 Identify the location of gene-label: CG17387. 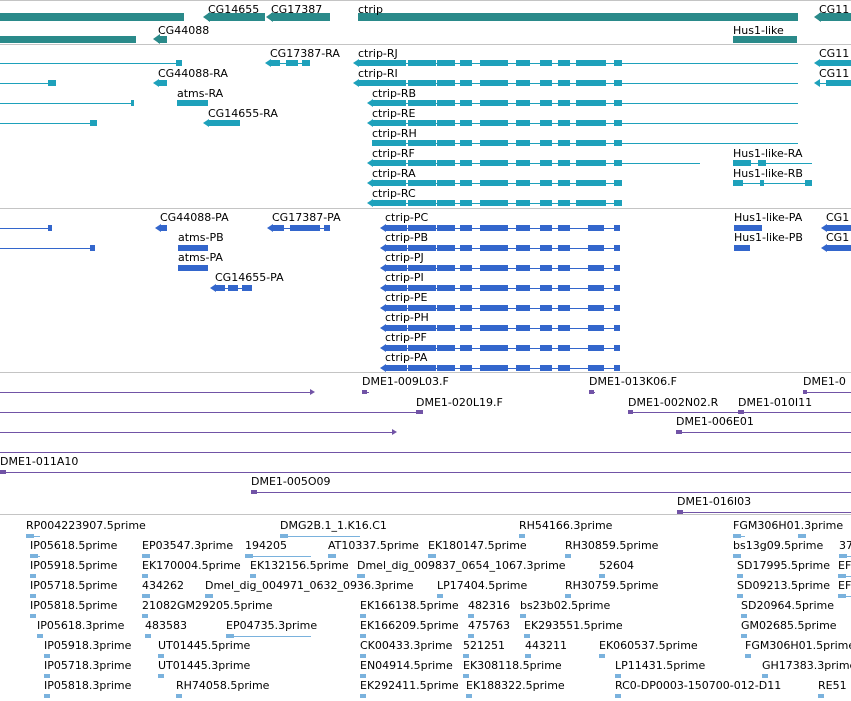
(297, 9).